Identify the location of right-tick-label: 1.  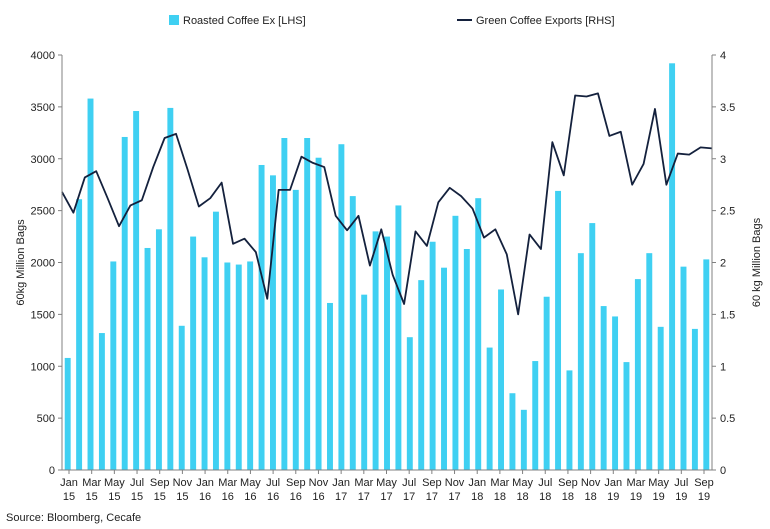
(723, 367).